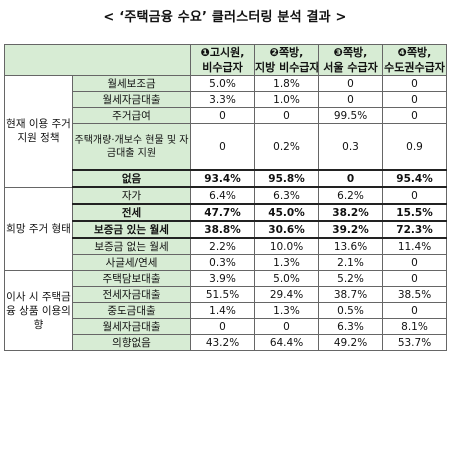 Image resolution: width=450 pixels, height=450 pixels. I want to click on cell: 3.3%, so click(222, 99).